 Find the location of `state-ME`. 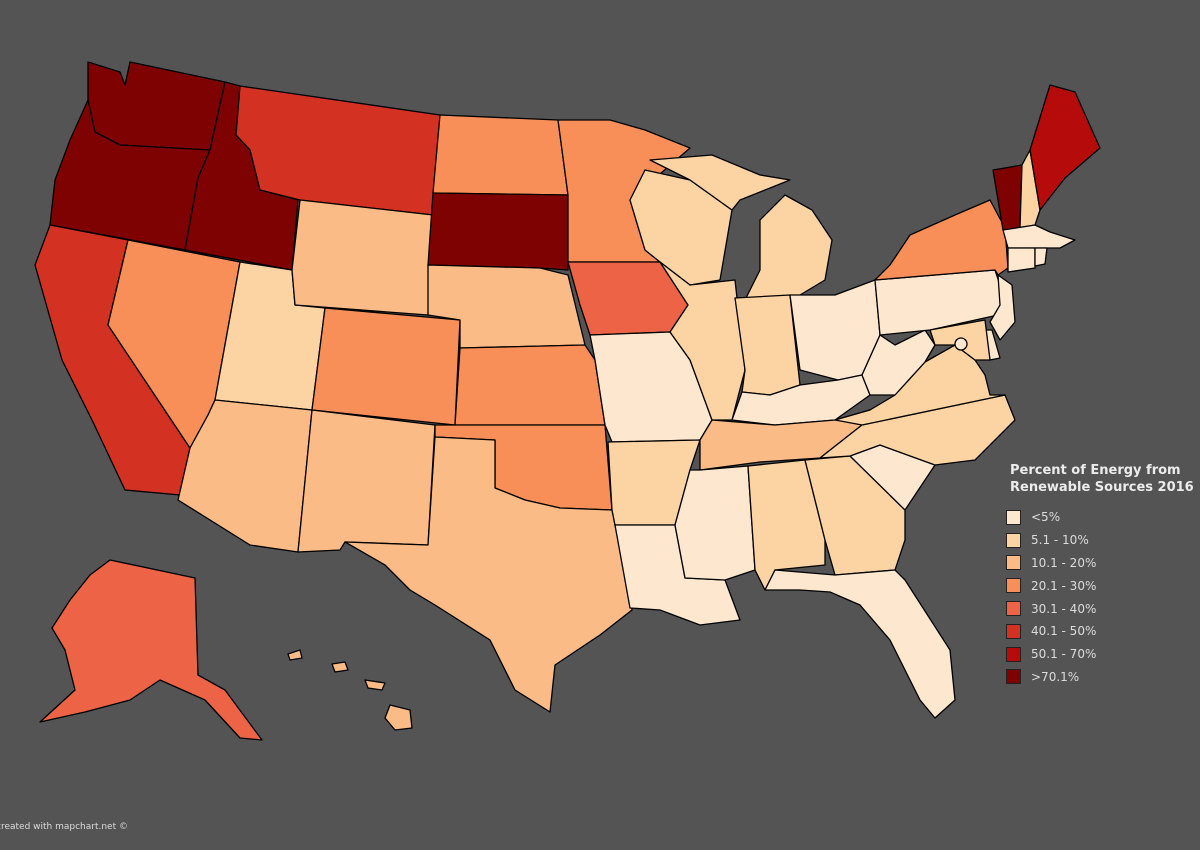

state-ME is located at coordinates (1065, 147).